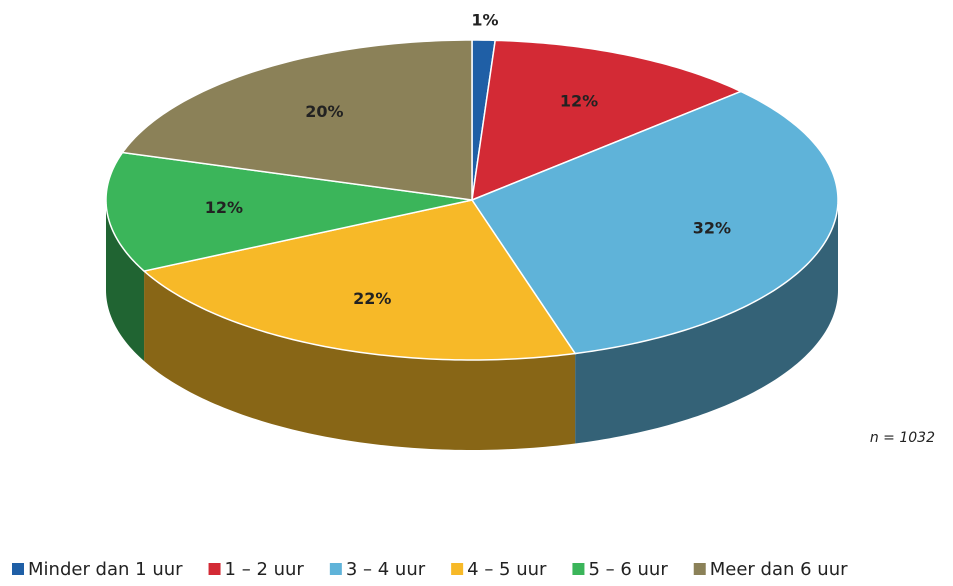 This screenshot has width=953, height=586. Describe the element at coordinates (902, 438) in the screenshot. I see `annotation: n = 1032` at that location.